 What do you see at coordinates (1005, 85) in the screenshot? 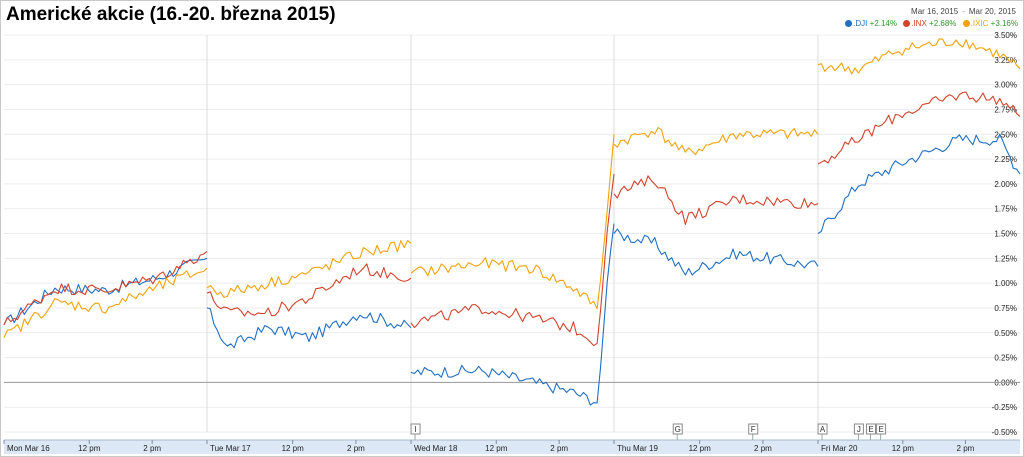
I see `y-tick-label: 3.00%` at bounding box center [1005, 85].